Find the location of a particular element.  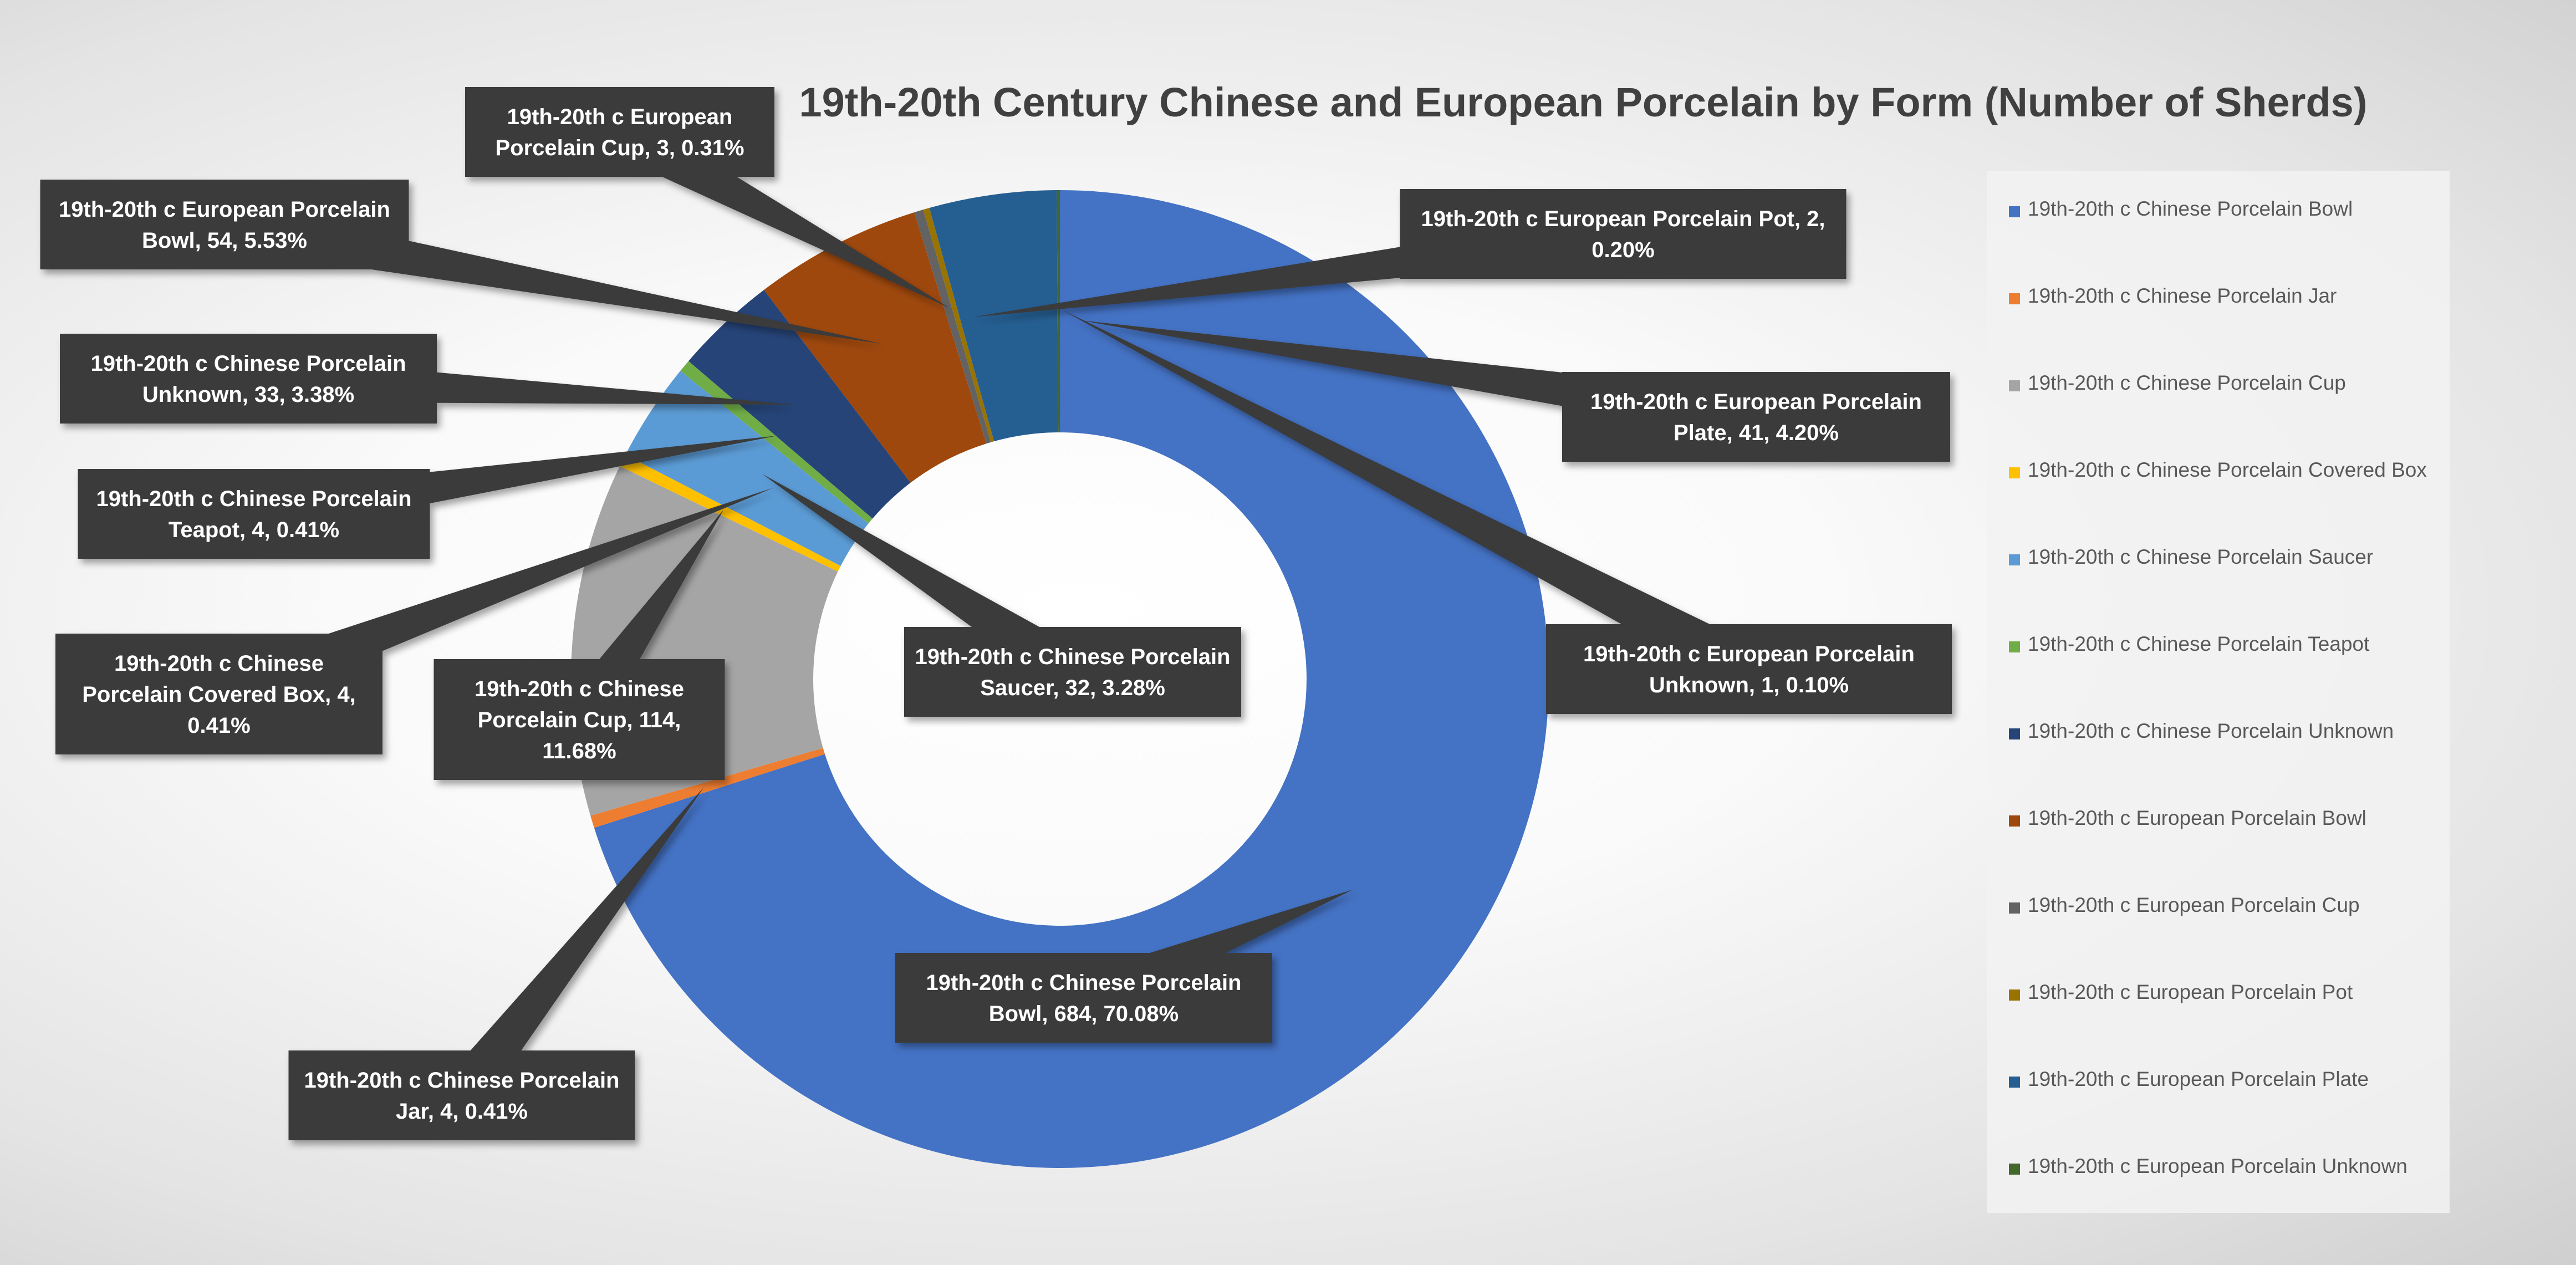

data-label-text: 0.41% is located at coordinates (218, 725).